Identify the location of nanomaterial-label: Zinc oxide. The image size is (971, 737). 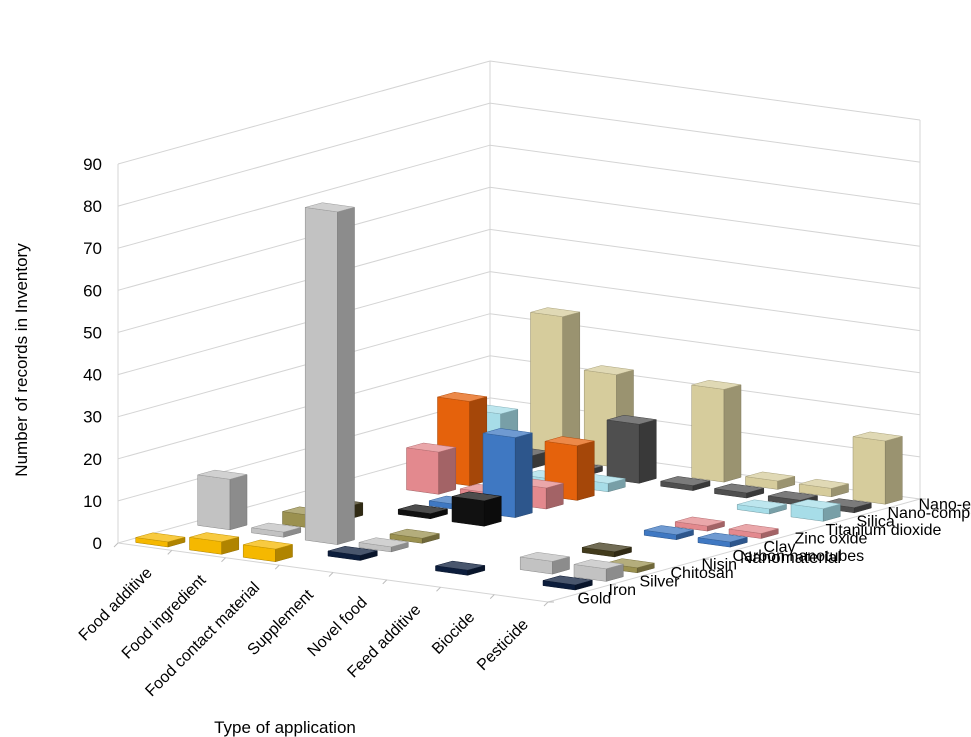
(831, 539).